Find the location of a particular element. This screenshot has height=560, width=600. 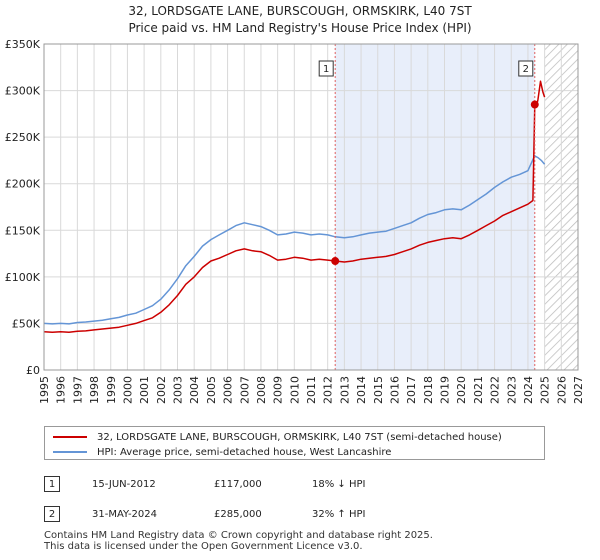

x-tick-label: 2020 is located at coordinates (461, 390).